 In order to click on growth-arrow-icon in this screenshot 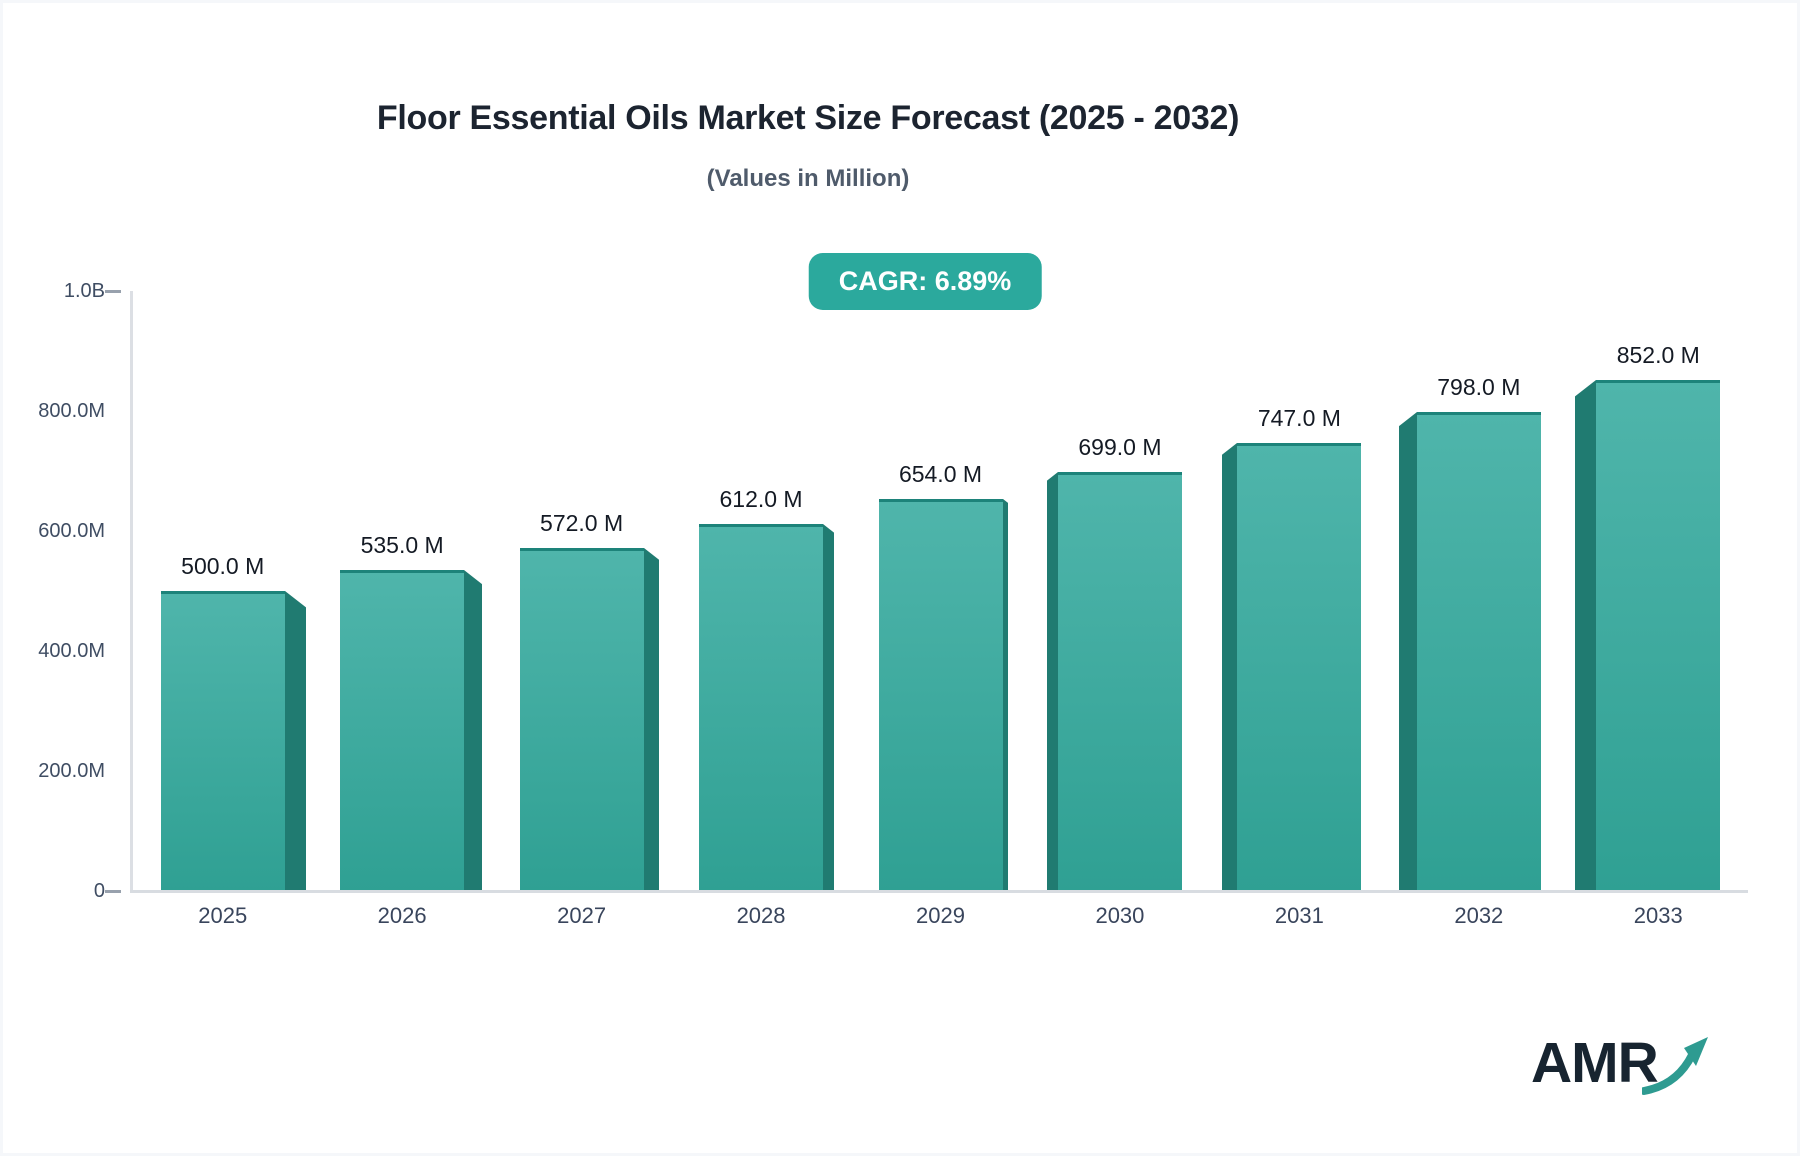, I will do `click(1674, 1066)`.